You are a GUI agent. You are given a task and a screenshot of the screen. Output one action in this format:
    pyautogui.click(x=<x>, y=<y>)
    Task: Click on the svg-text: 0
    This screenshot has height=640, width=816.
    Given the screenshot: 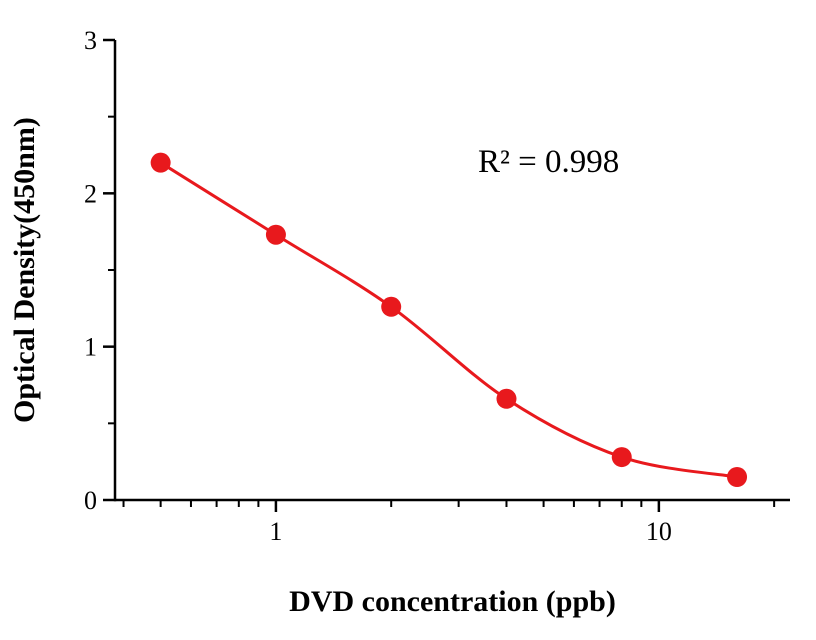 What is the action you would take?
    pyautogui.click(x=90, y=500)
    